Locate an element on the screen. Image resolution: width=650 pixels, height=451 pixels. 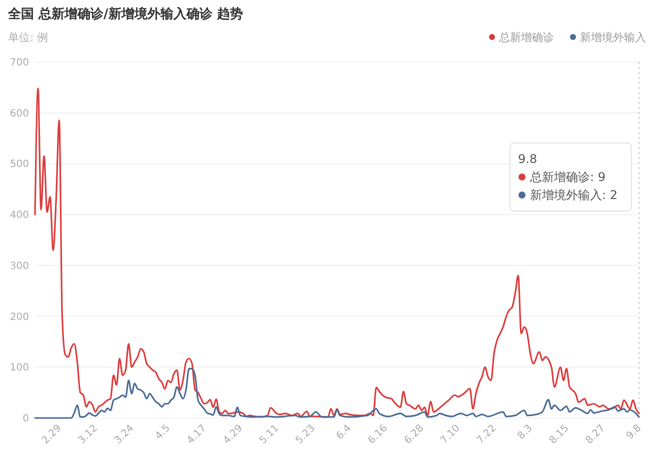
annotation: 总新增确诊: 9 is located at coordinates (567, 177).